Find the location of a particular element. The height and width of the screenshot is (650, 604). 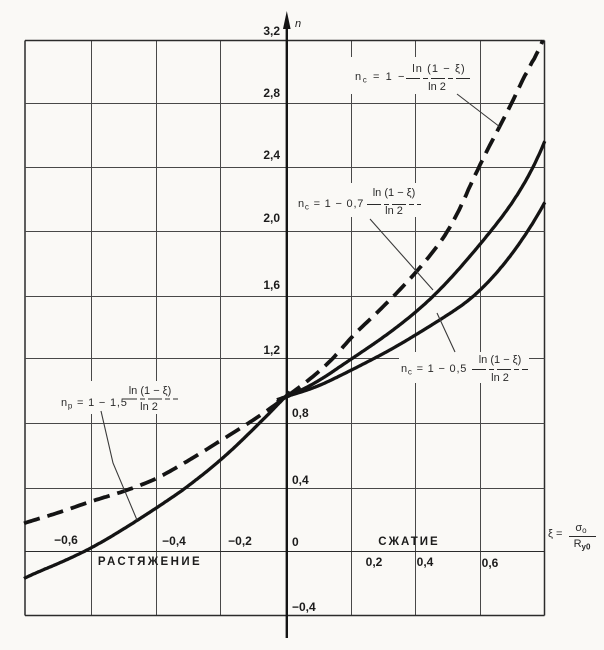

svg-text: 2,8 is located at coordinates (271, 93).